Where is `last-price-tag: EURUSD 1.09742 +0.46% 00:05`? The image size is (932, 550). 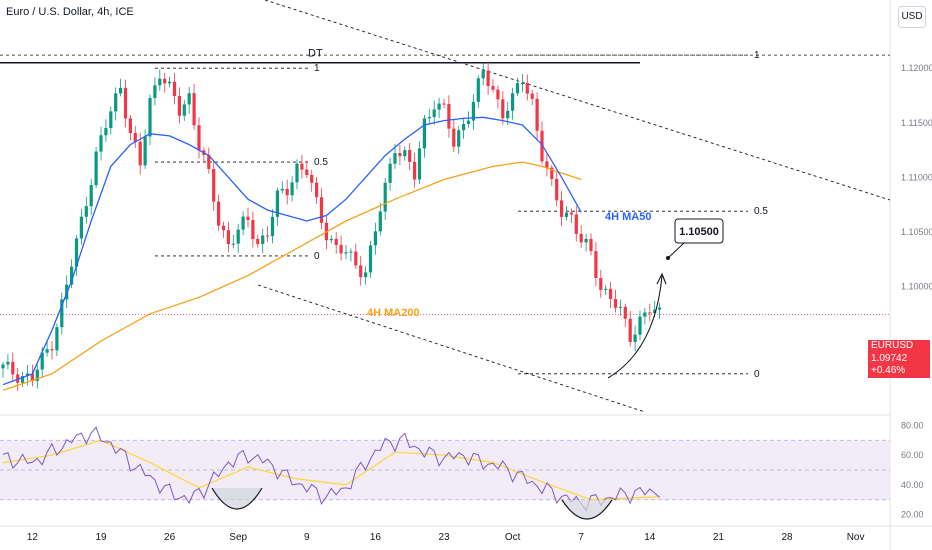 last-price-tag: EURUSD 1.09742 +0.46% 00:05 is located at coordinates (899, 364).